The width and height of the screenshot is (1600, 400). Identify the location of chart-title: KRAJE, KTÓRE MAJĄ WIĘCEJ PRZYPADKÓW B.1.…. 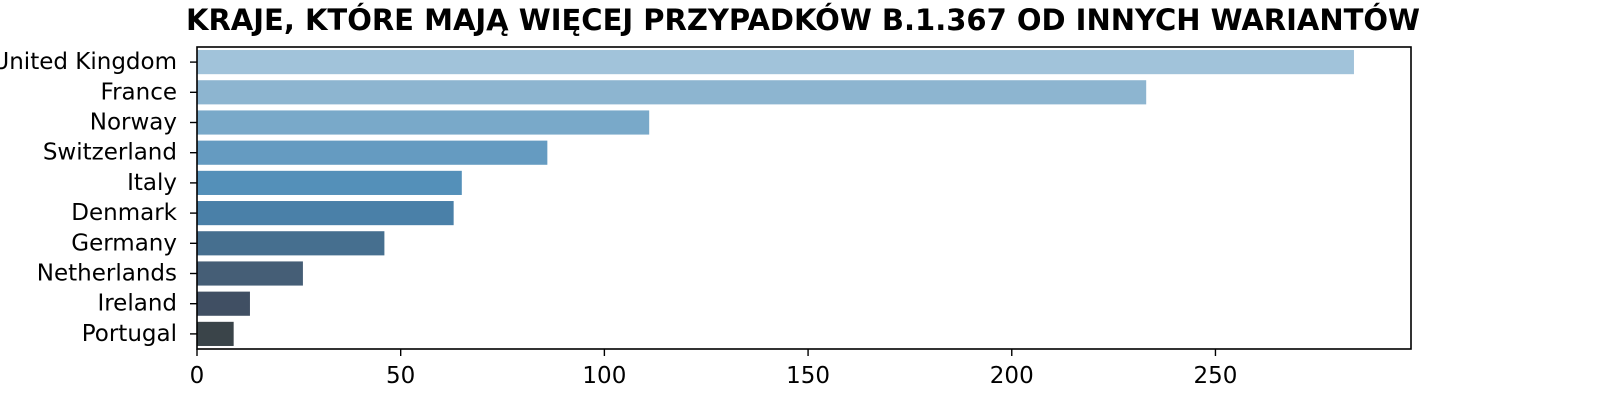
(803, 20).